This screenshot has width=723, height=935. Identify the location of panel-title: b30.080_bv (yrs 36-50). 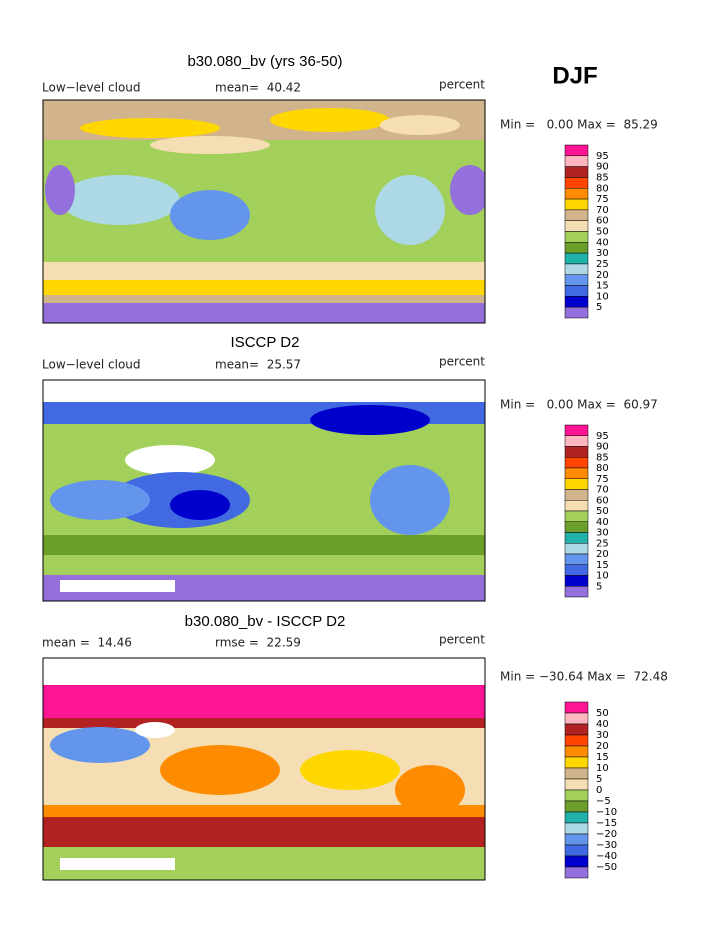
(264, 61).